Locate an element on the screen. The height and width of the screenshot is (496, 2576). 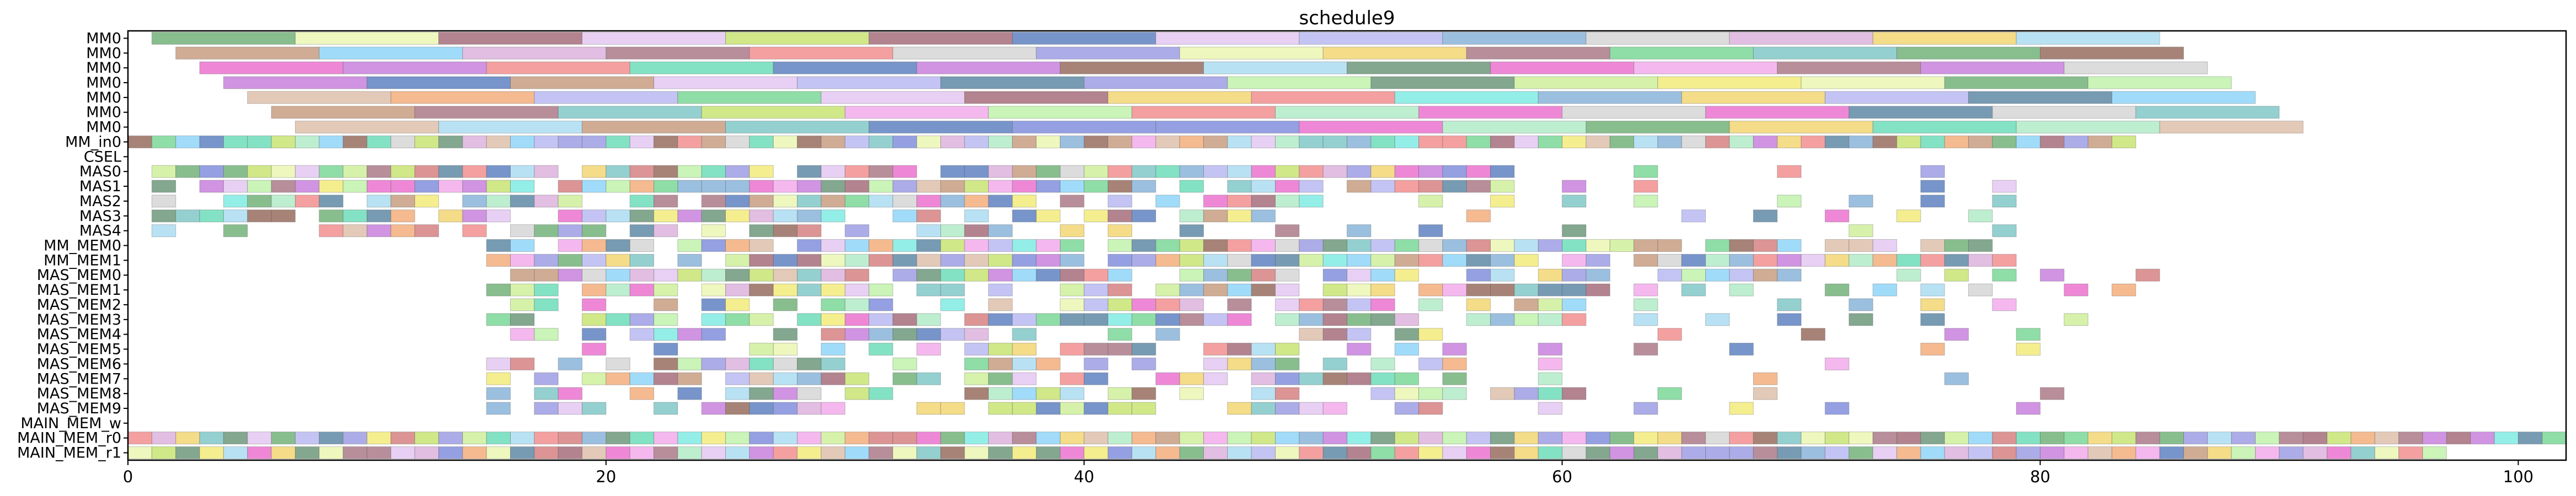
y-tick-label: MAS_MEM6 is located at coordinates (79, 364).